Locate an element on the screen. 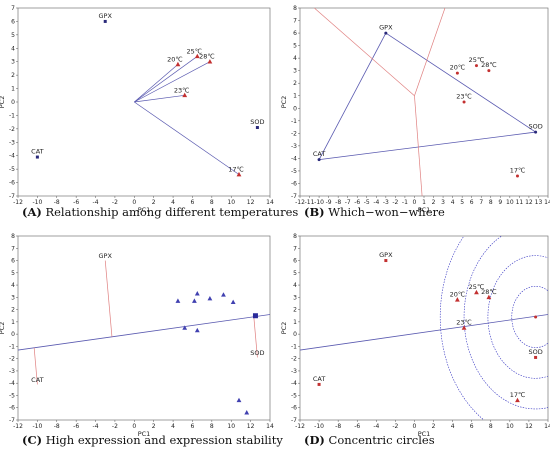 This screenshot has width=550, height=456. temperature-label: 17℃ is located at coordinates (236, 170).